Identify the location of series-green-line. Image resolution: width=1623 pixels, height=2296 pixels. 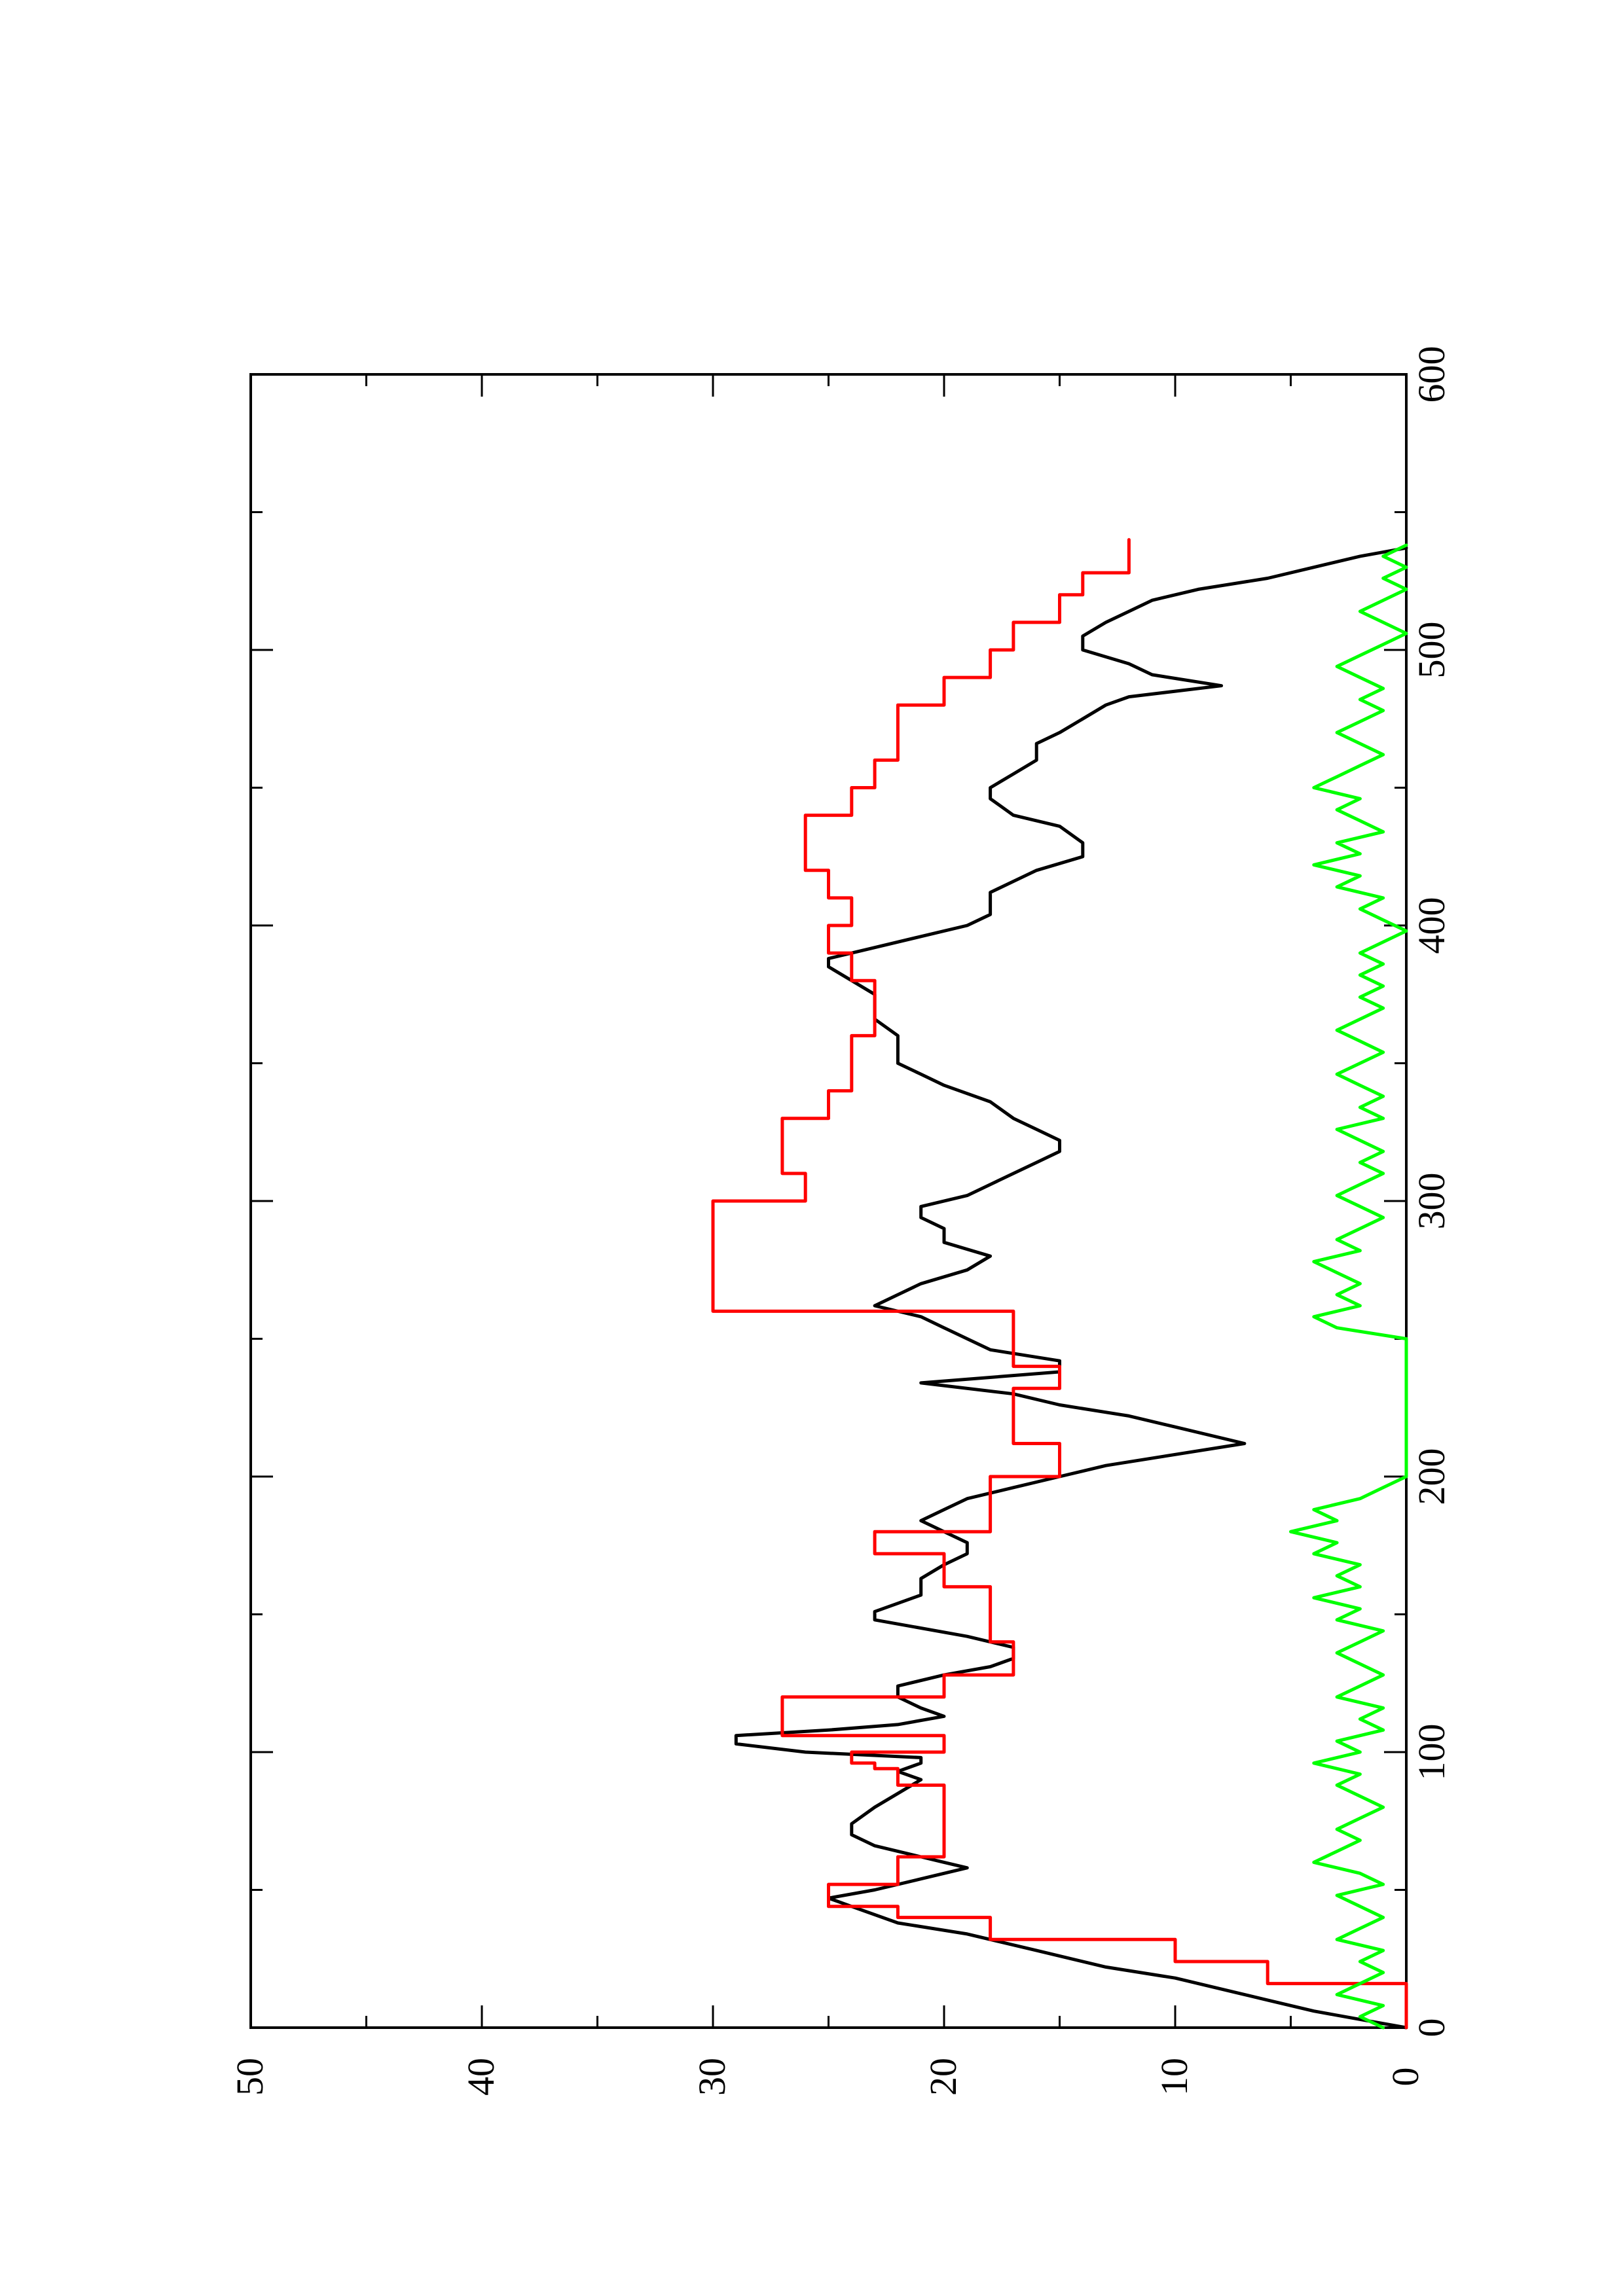
(1348, 1286).